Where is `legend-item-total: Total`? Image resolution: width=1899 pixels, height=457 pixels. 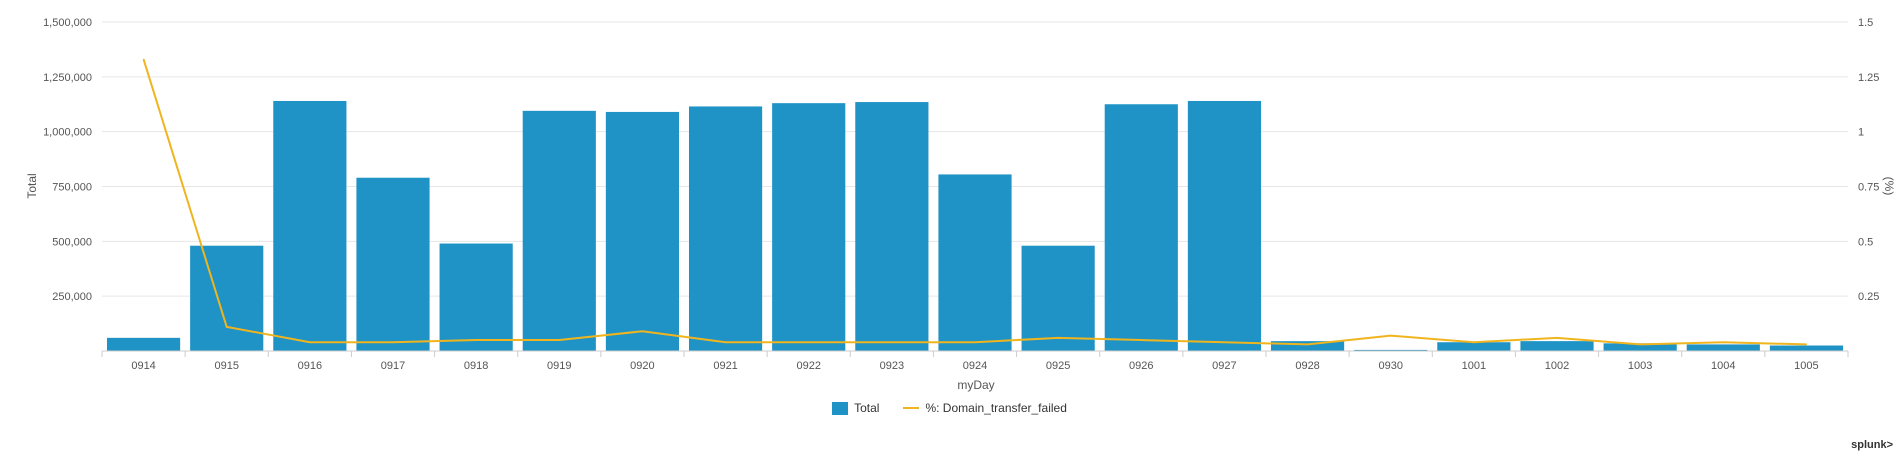
legend-item-total: Total is located at coordinates (855, 408).